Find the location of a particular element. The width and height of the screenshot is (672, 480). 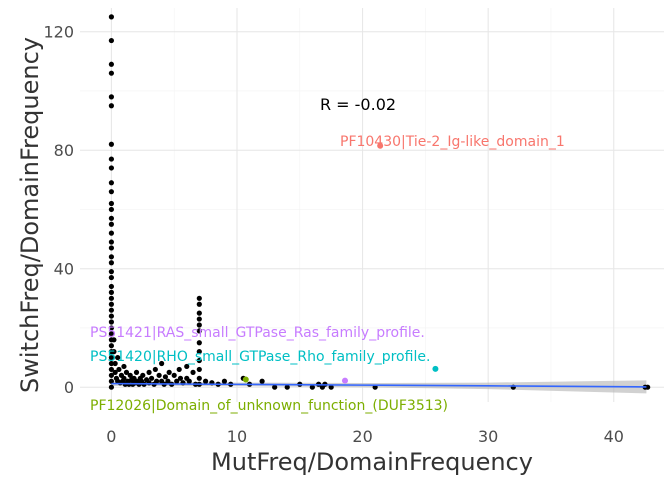

x-tick-label: 40 is located at coordinates (614, 436).